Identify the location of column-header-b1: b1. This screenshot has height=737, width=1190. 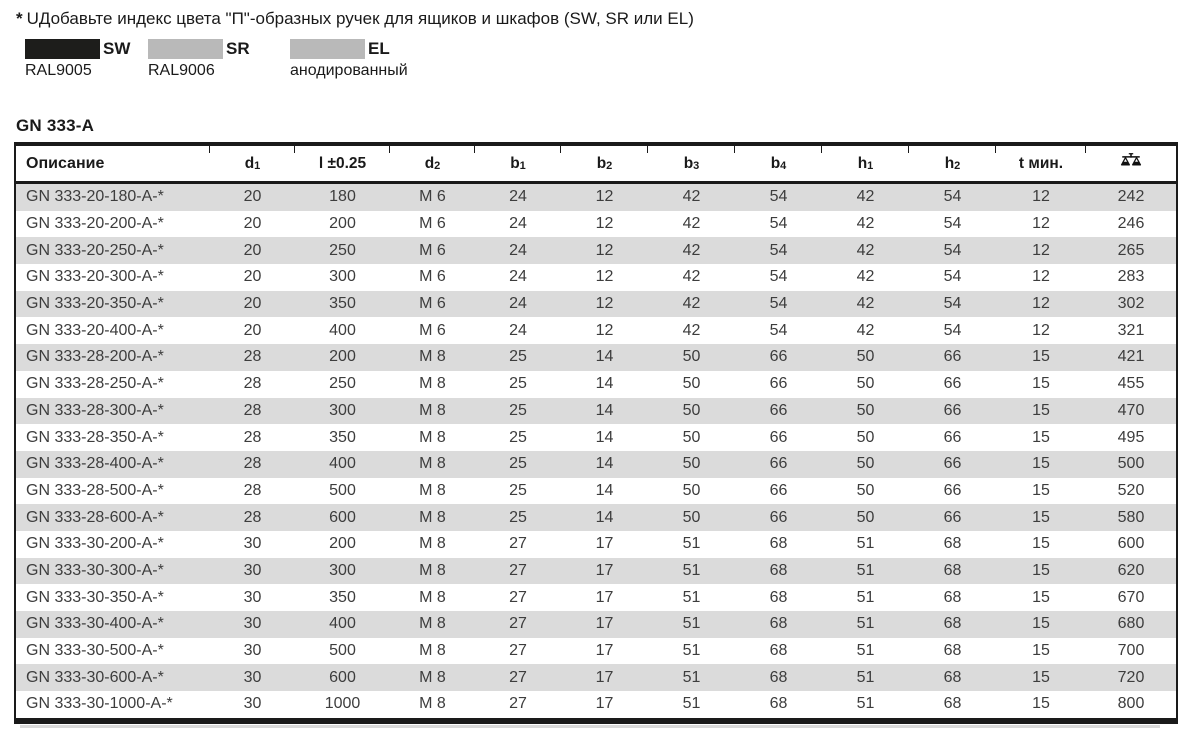
(517, 164).